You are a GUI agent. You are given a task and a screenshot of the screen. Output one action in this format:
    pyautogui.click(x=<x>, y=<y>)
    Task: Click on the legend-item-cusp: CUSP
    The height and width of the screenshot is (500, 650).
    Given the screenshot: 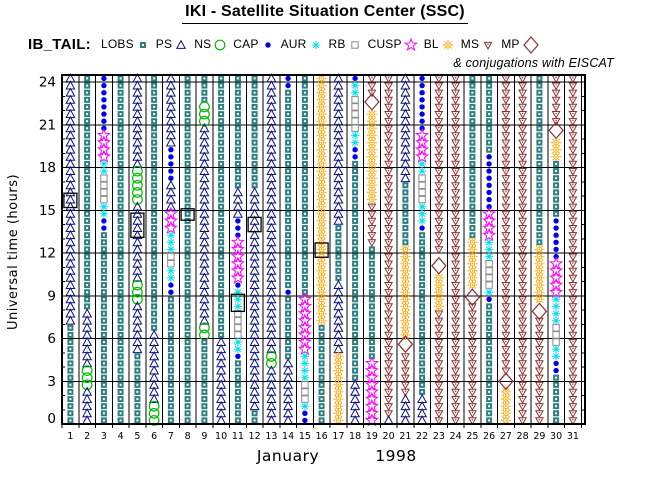 What is the action you would take?
    pyautogui.click(x=393, y=44)
    